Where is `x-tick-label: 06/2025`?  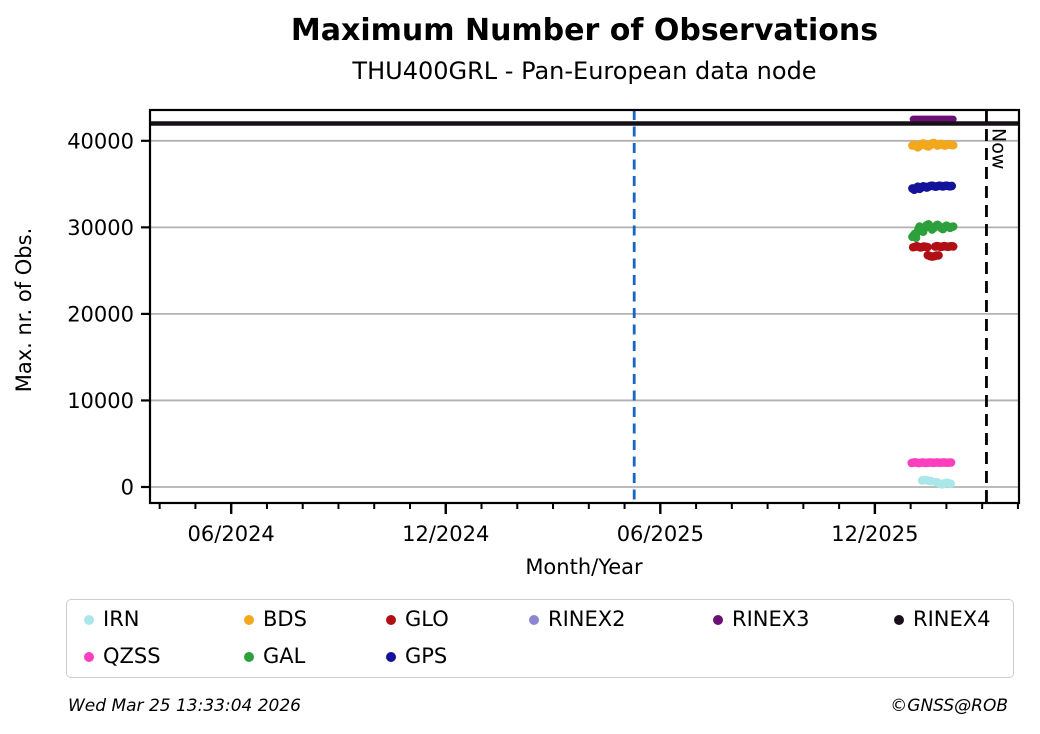 x-tick-label: 06/2025 is located at coordinates (660, 534).